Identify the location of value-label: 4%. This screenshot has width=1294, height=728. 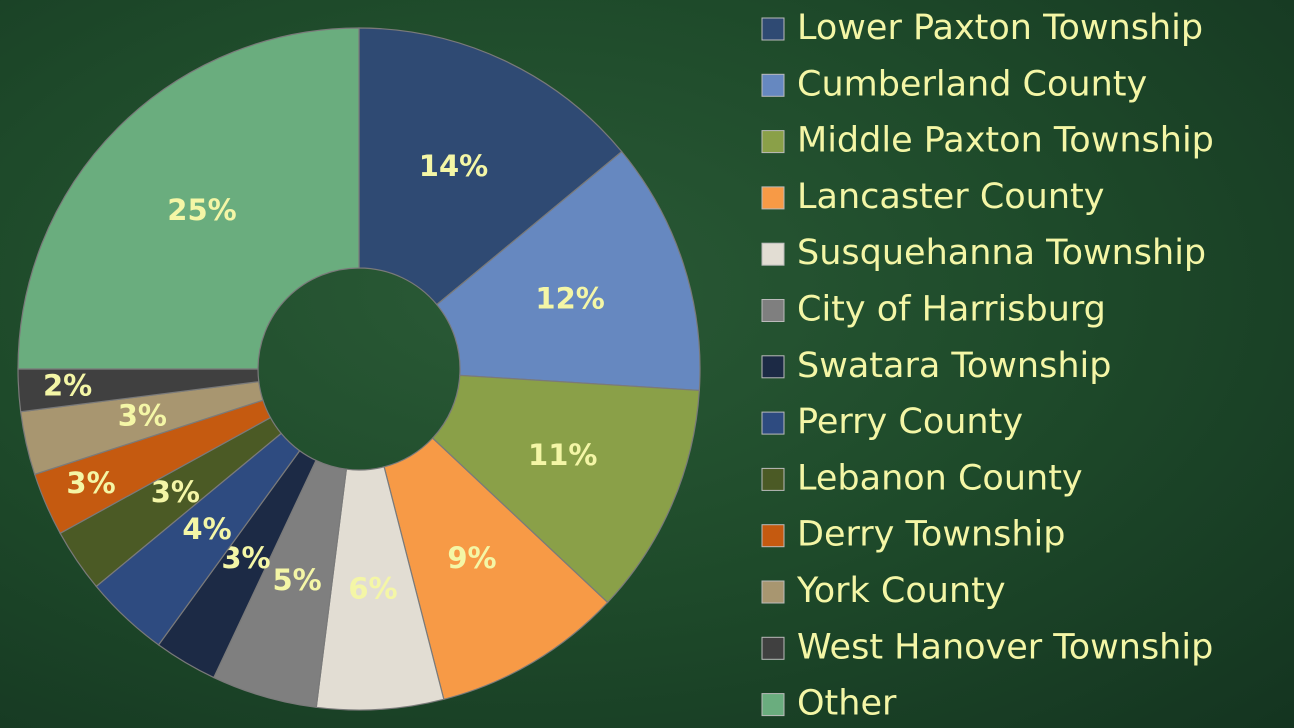
(206, 529).